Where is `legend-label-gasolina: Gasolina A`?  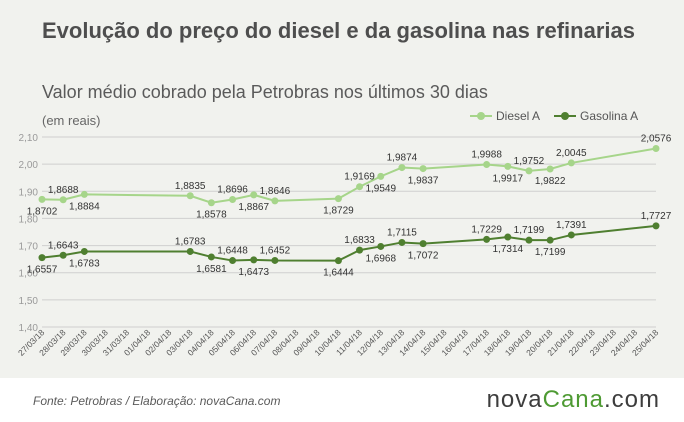
legend-label-gasolina: Gasolina A is located at coordinates (609, 116).